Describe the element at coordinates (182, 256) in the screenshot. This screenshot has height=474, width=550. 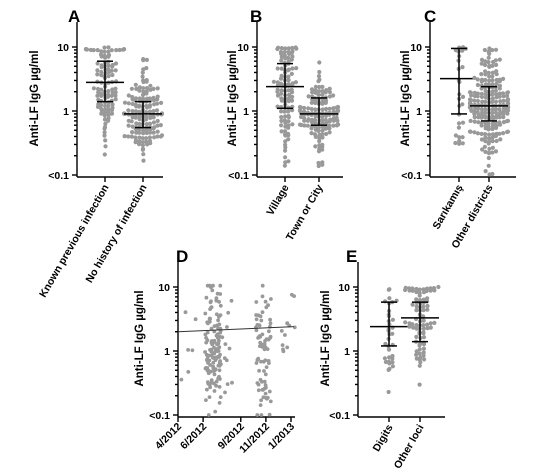
I see `panel-letter-d: D` at that location.